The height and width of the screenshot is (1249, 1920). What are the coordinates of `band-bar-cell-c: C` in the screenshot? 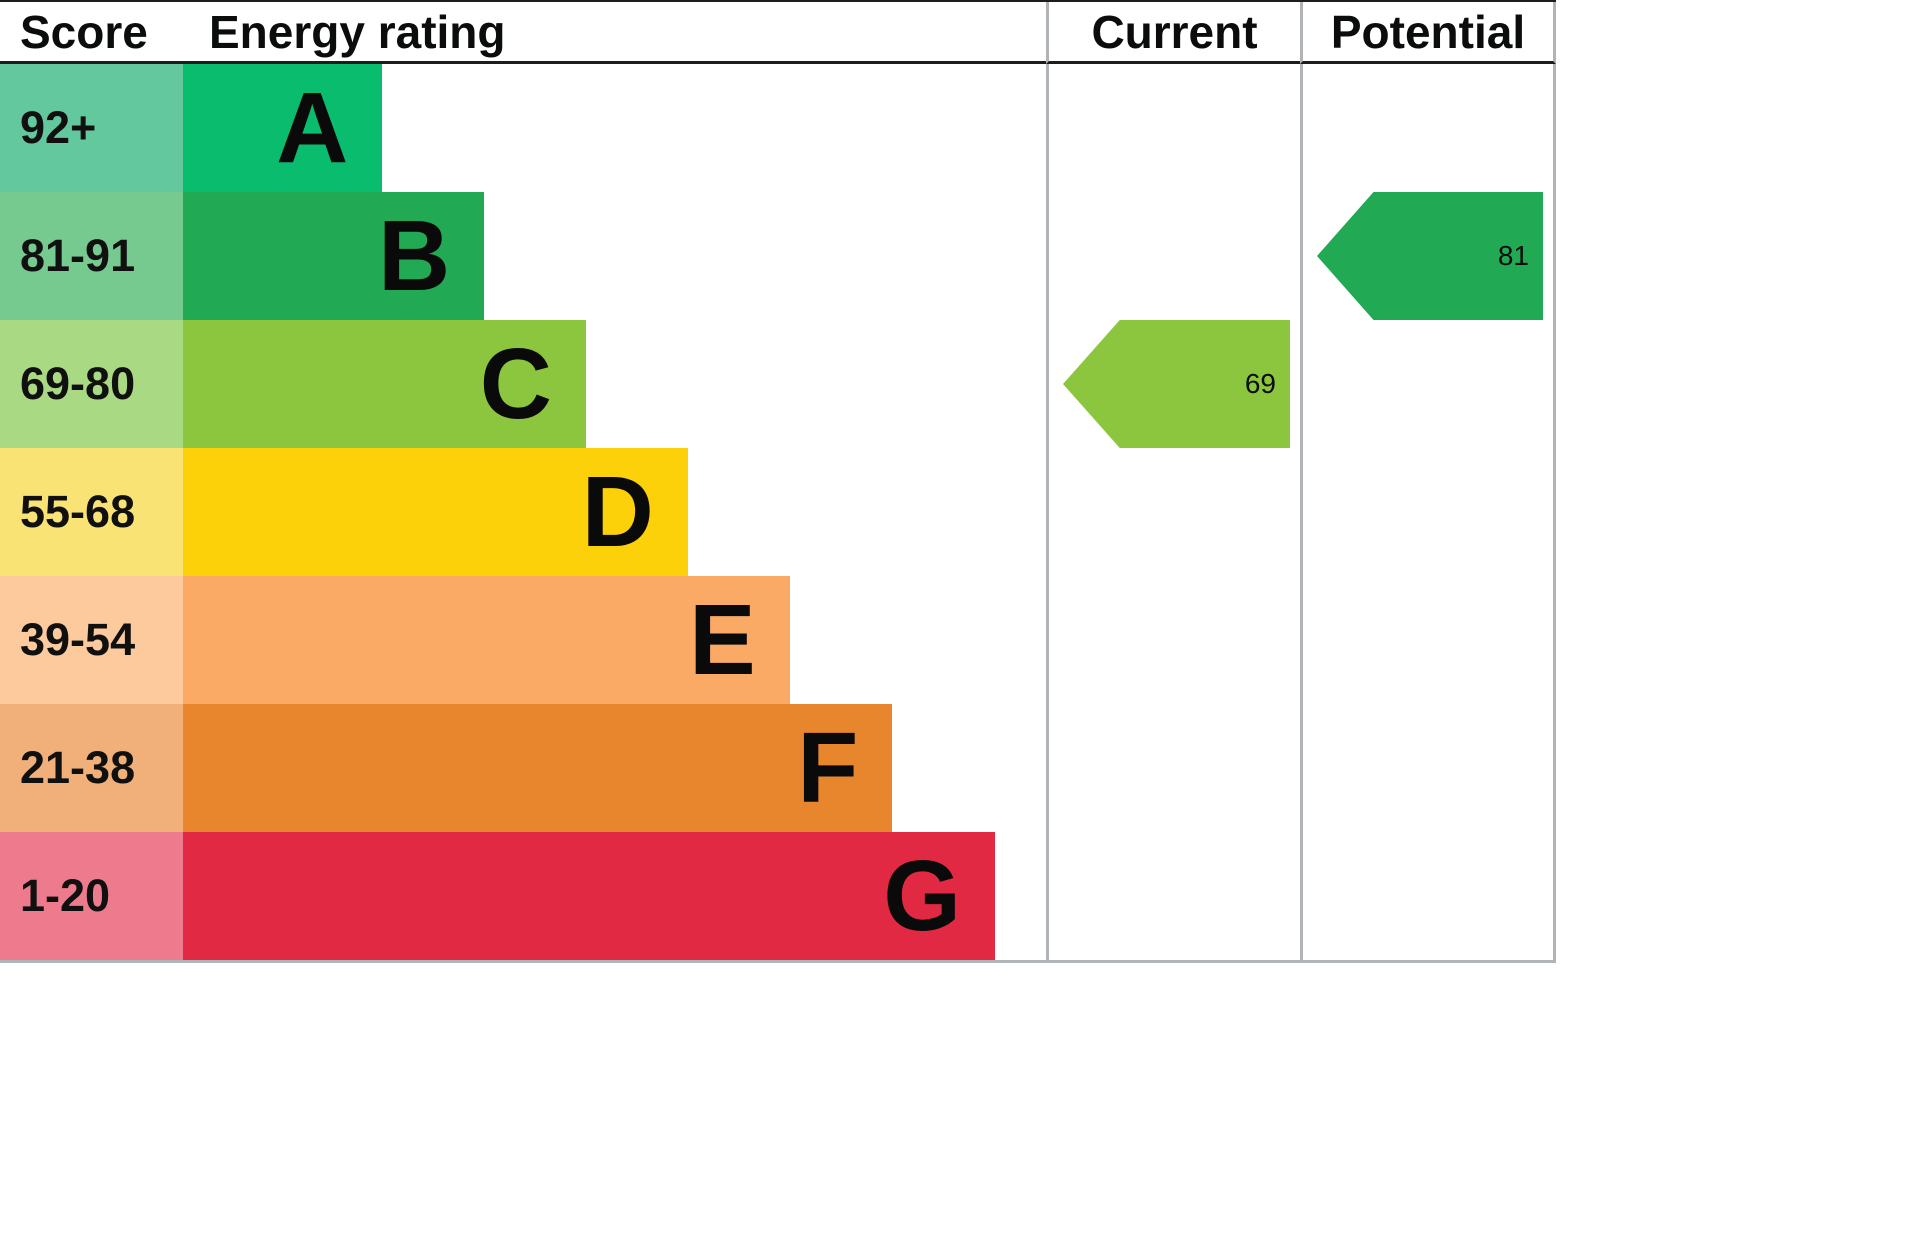 It's located at (614, 384).